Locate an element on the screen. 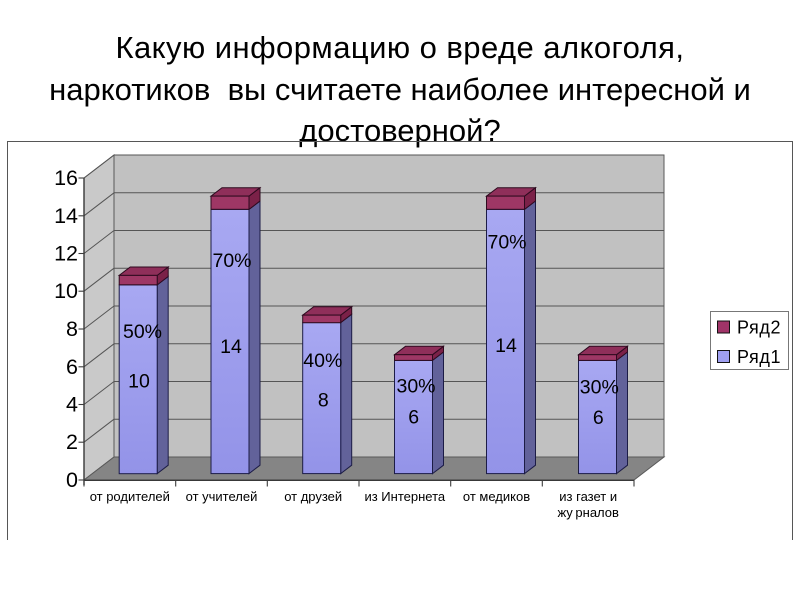 Image resolution: width=800 pixels, height=600 pixels. svg-text: от друзей is located at coordinates (313, 496).